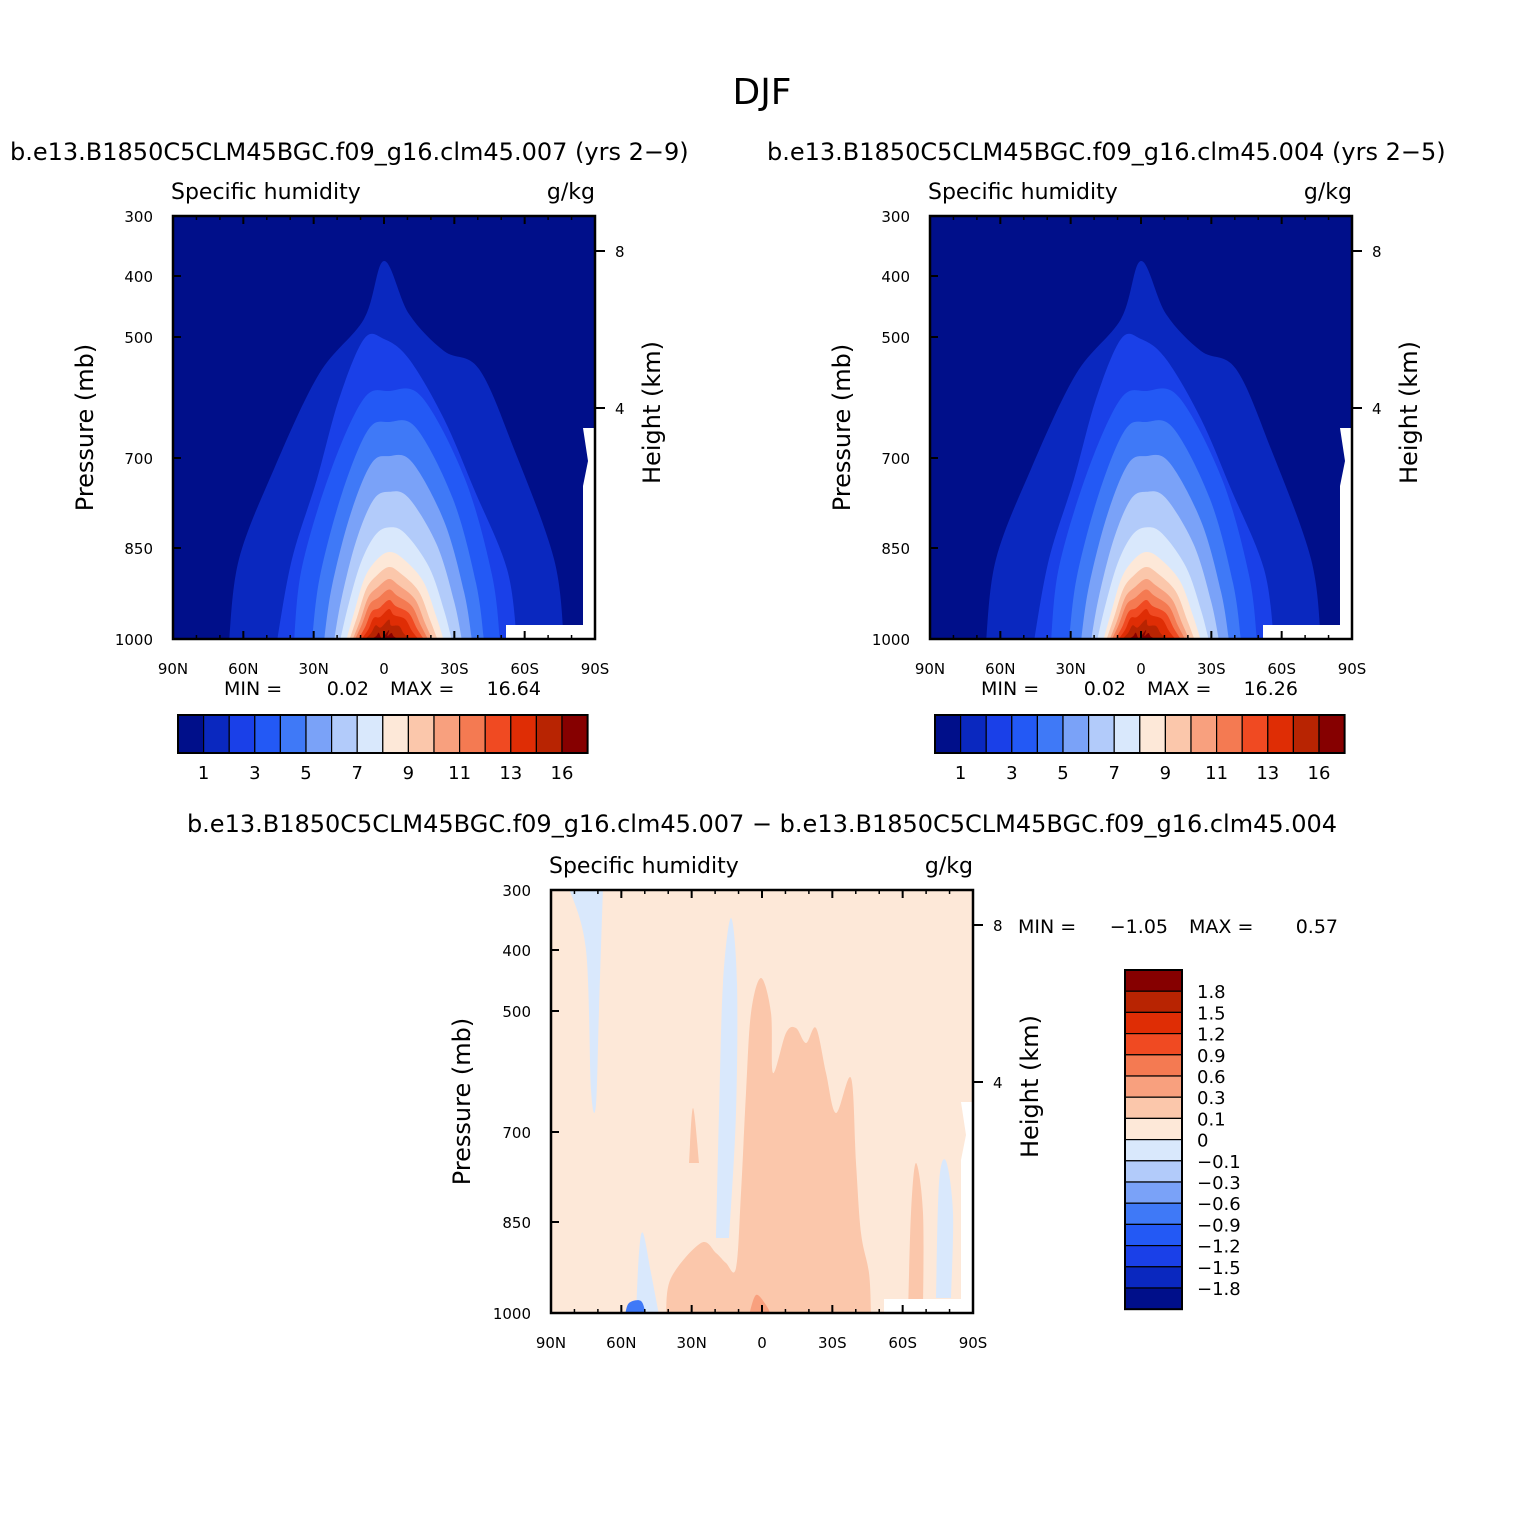 The height and width of the screenshot is (1524, 1524). What do you see at coordinates (510, 773) in the screenshot?
I see `colorbar-label: 13` at bounding box center [510, 773].